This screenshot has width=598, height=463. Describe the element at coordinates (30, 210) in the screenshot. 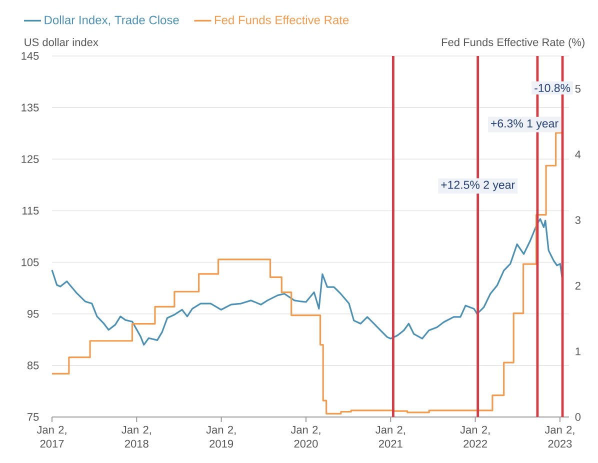

I see `y-tick-label: 115` at that location.